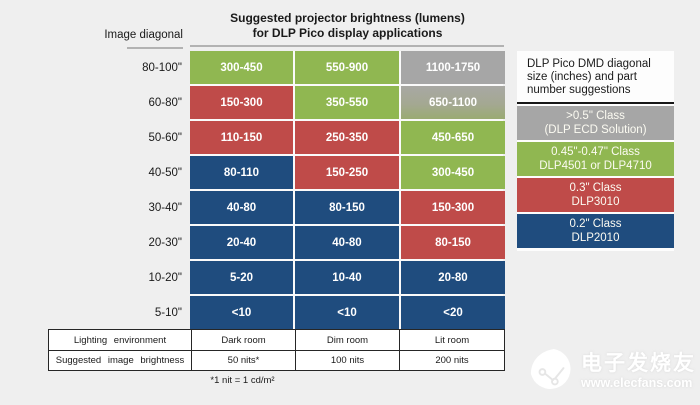 The image size is (700, 405). What do you see at coordinates (347, 340) in the screenshot?
I see `env-value: Dim room` at bounding box center [347, 340].